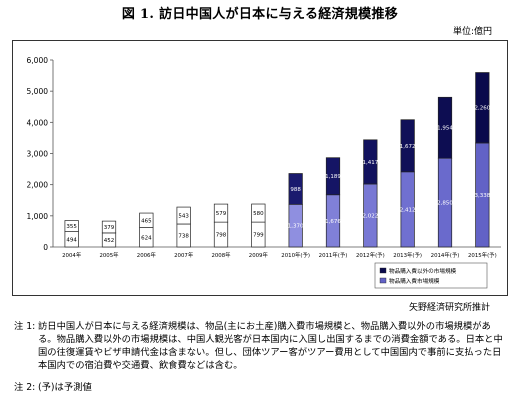  Describe the element at coordinates (408, 210) in the screenshot. I see `data-label-purchase: 2,412` at that location.